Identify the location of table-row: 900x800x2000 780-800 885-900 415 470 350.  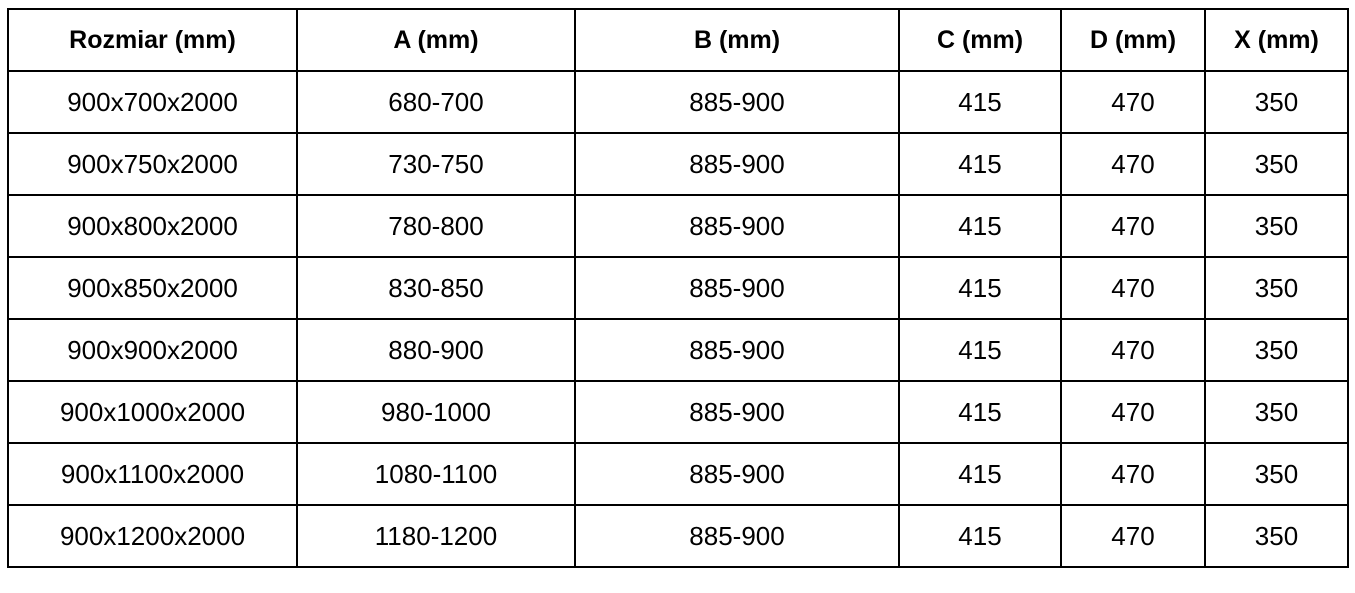
(678, 226).